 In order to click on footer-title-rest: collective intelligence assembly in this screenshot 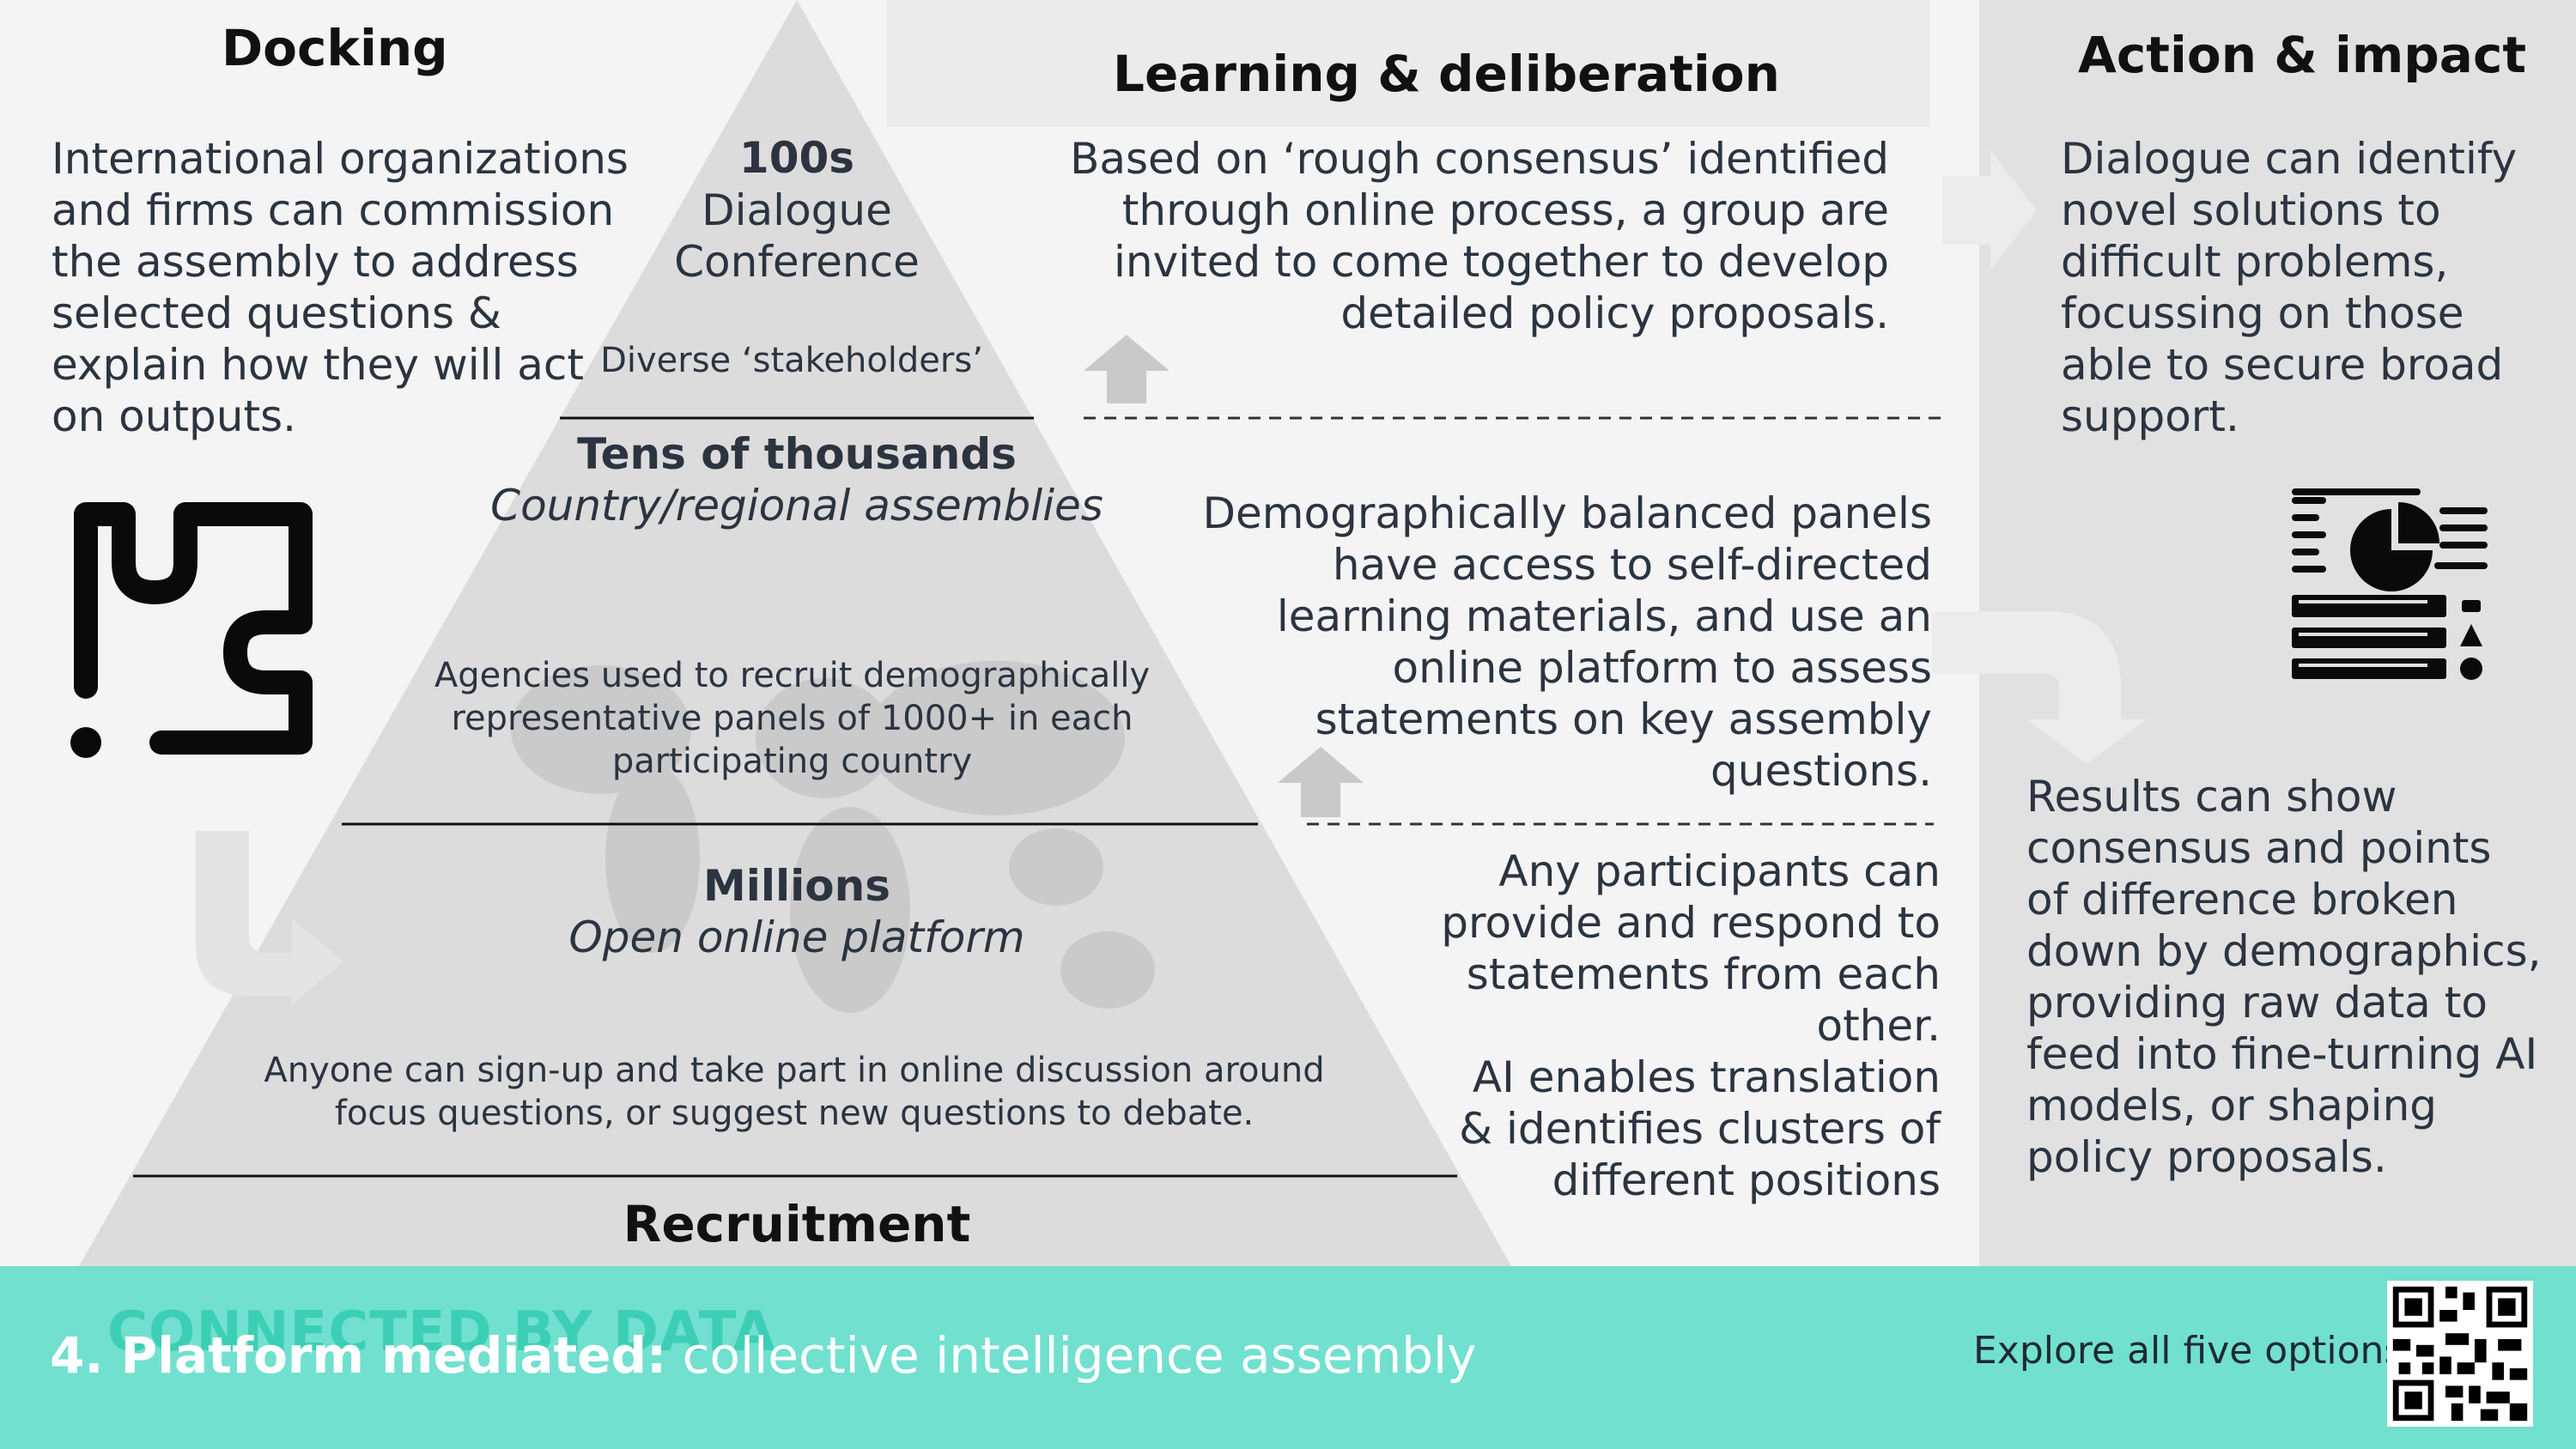, I will do `click(1079, 1355)`.